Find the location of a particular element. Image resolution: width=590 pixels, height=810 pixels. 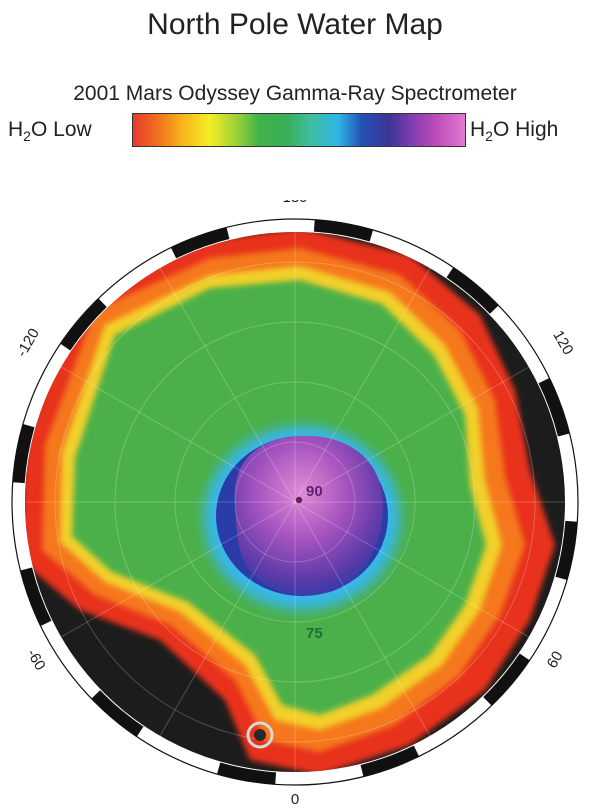

lon-label-minus-60: -60 is located at coordinates (36, 659).